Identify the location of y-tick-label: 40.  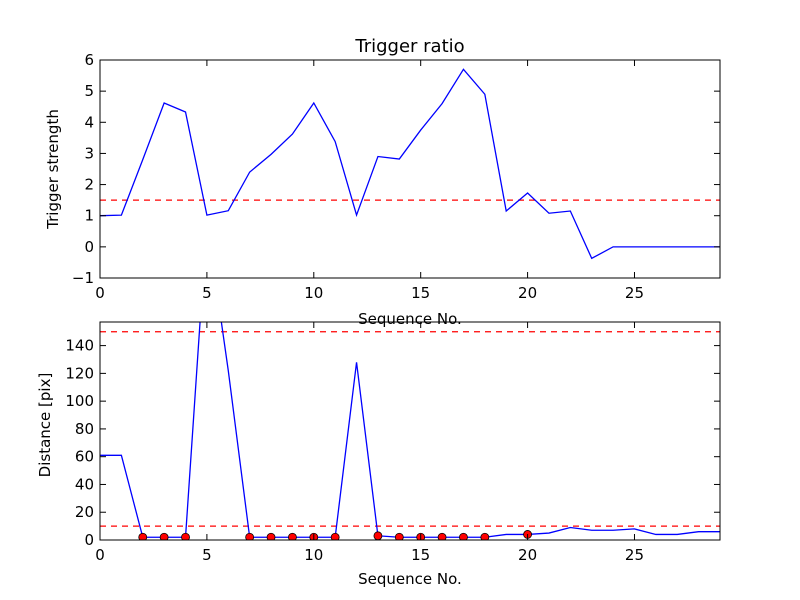
(84, 484).